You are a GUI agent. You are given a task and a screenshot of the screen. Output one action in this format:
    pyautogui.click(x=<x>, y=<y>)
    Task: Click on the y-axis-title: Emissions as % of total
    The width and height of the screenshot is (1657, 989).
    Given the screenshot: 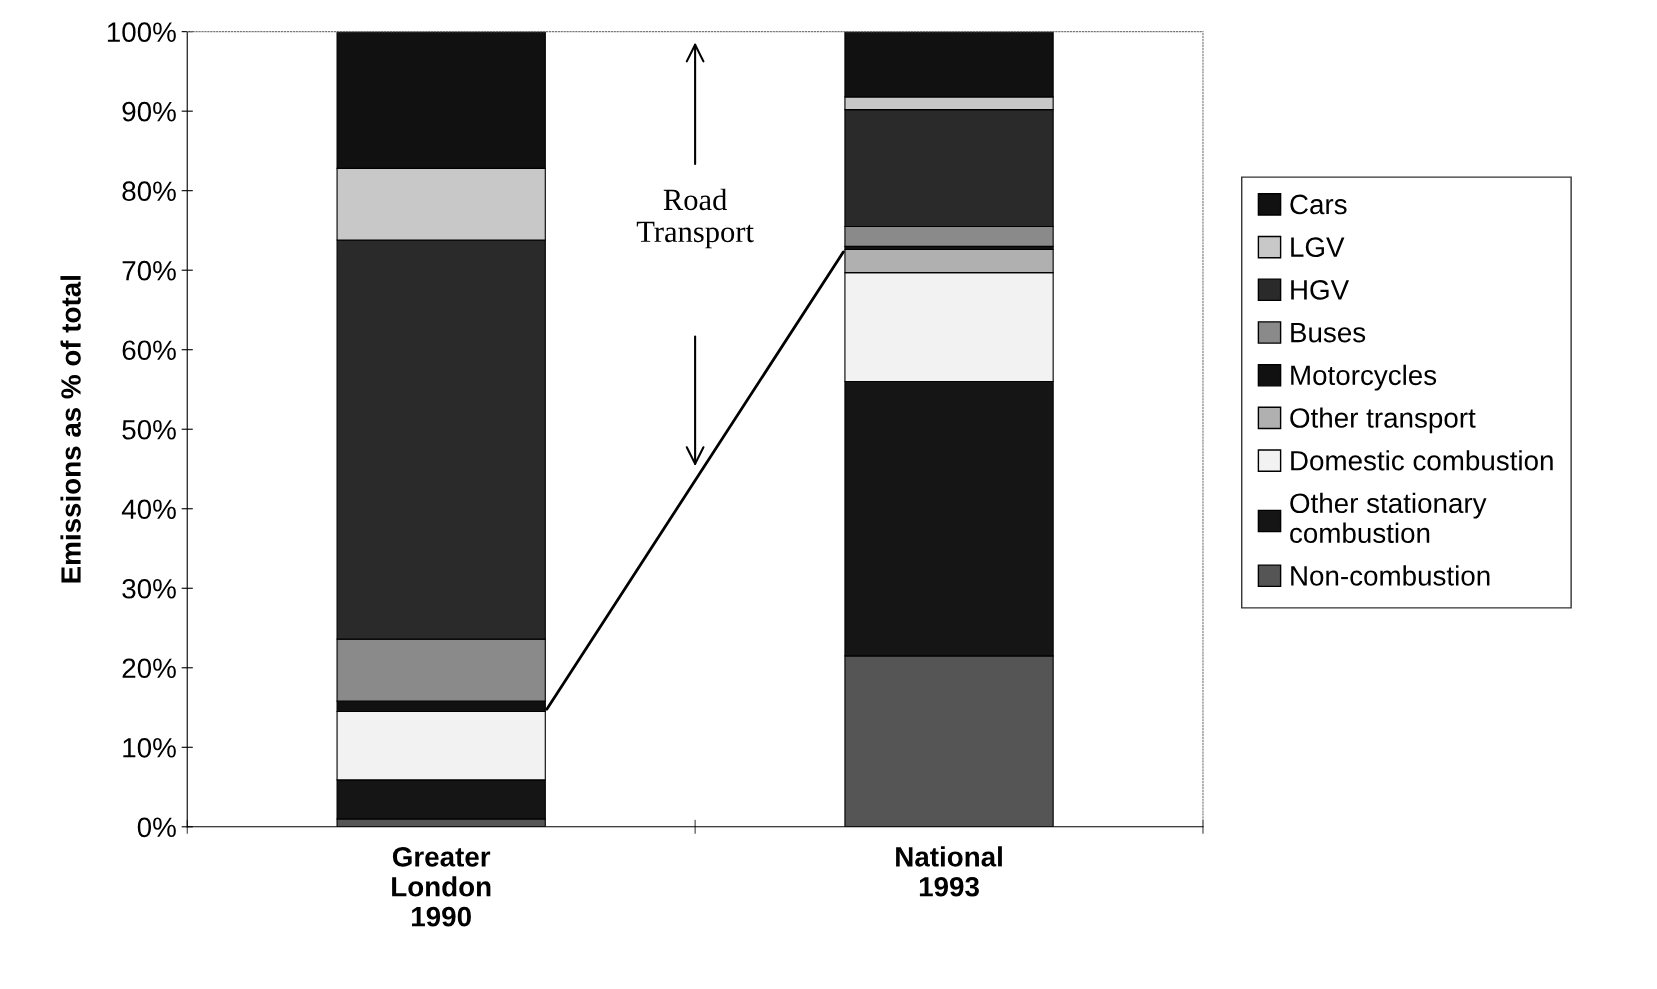 What is the action you would take?
    pyautogui.click(x=70, y=429)
    